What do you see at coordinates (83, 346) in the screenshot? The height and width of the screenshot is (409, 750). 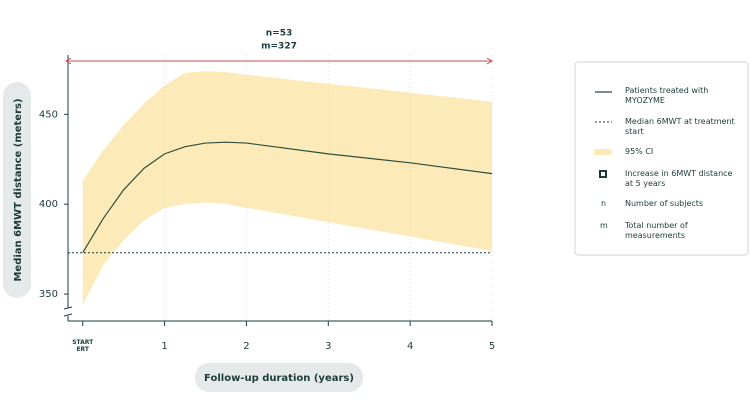 I see `x-tick-label: START ERT` at bounding box center [83, 346].